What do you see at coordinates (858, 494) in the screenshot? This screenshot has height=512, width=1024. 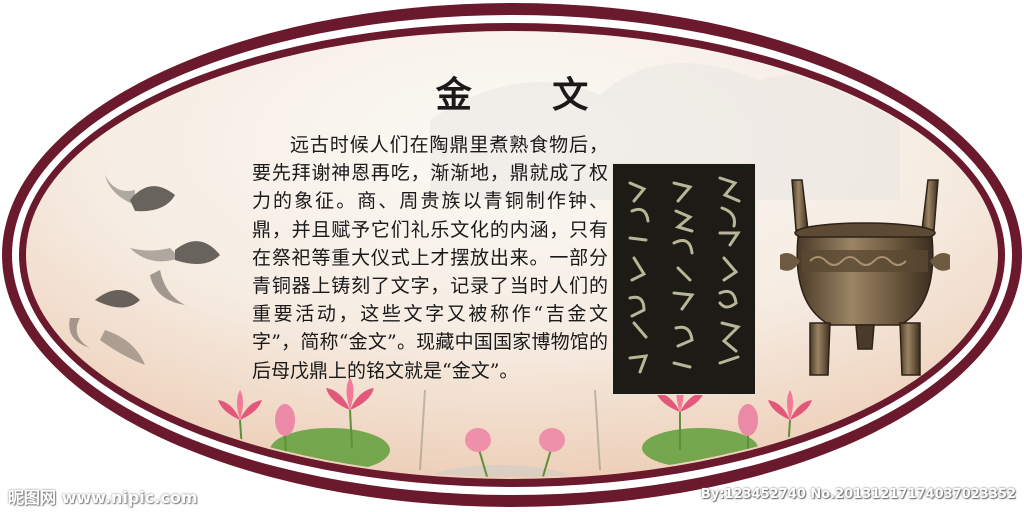 I see `watermark-id: By:123452740 No.20131217174037023352` at bounding box center [858, 494].